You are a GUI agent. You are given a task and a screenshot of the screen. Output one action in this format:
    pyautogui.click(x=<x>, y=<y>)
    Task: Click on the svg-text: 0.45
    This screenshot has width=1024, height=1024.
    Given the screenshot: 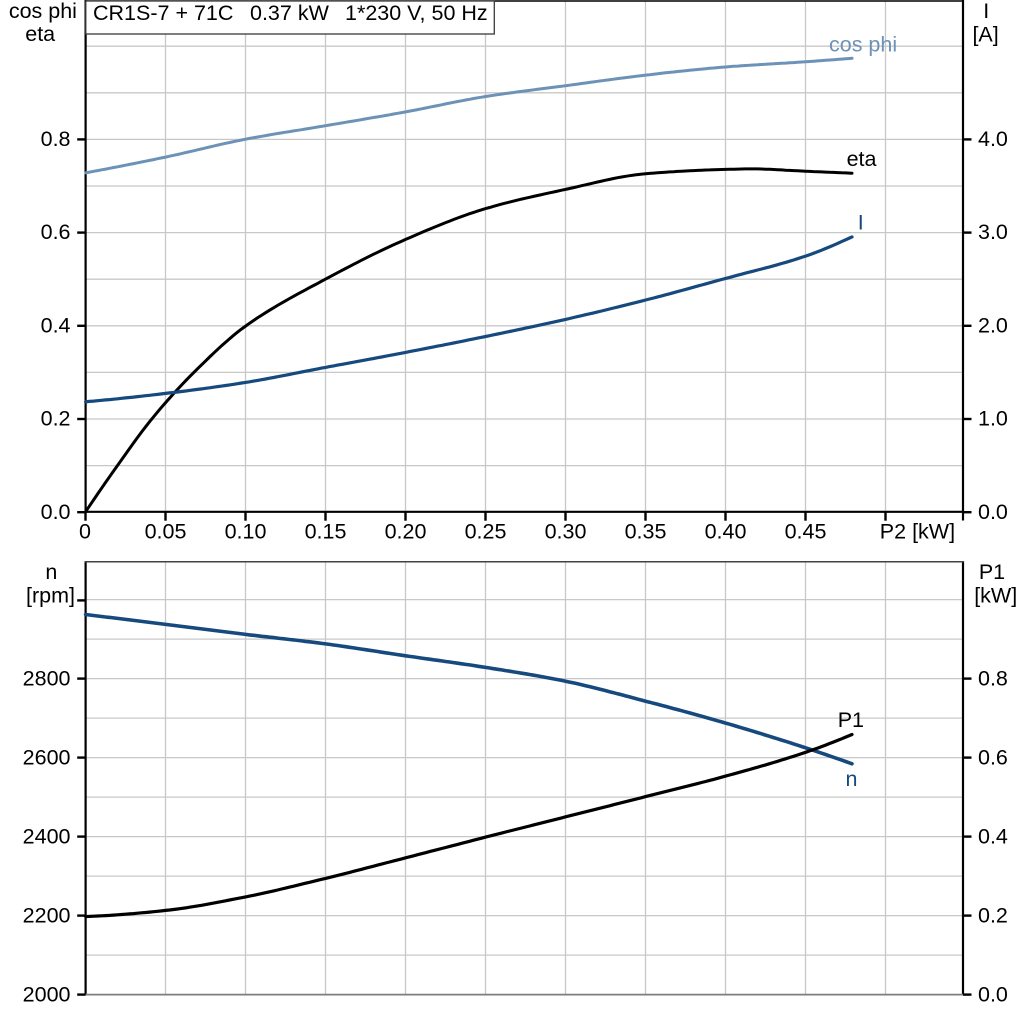 What is the action you would take?
    pyautogui.click(x=806, y=531)
    